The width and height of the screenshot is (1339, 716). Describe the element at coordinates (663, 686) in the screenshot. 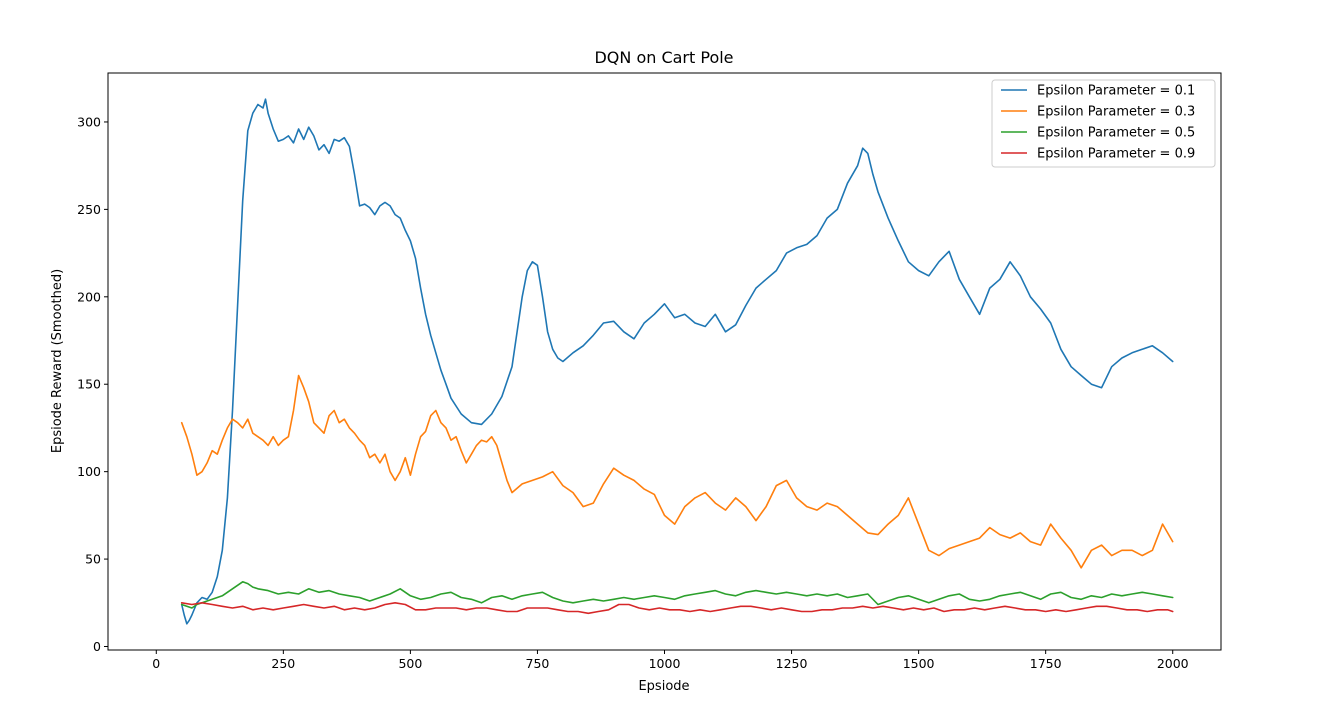

I see `x-axis-title: Epsiode` at that location.